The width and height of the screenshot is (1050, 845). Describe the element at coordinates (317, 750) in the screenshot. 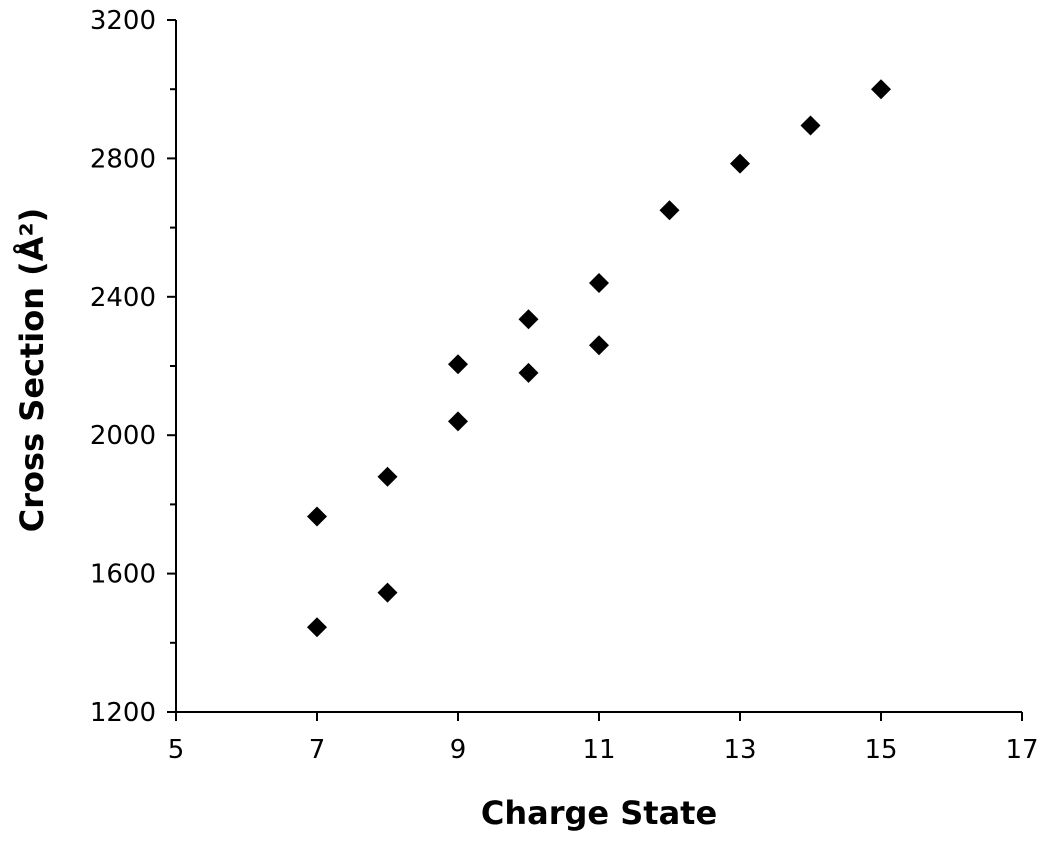

I see `x-tick-label: 7` at that location.